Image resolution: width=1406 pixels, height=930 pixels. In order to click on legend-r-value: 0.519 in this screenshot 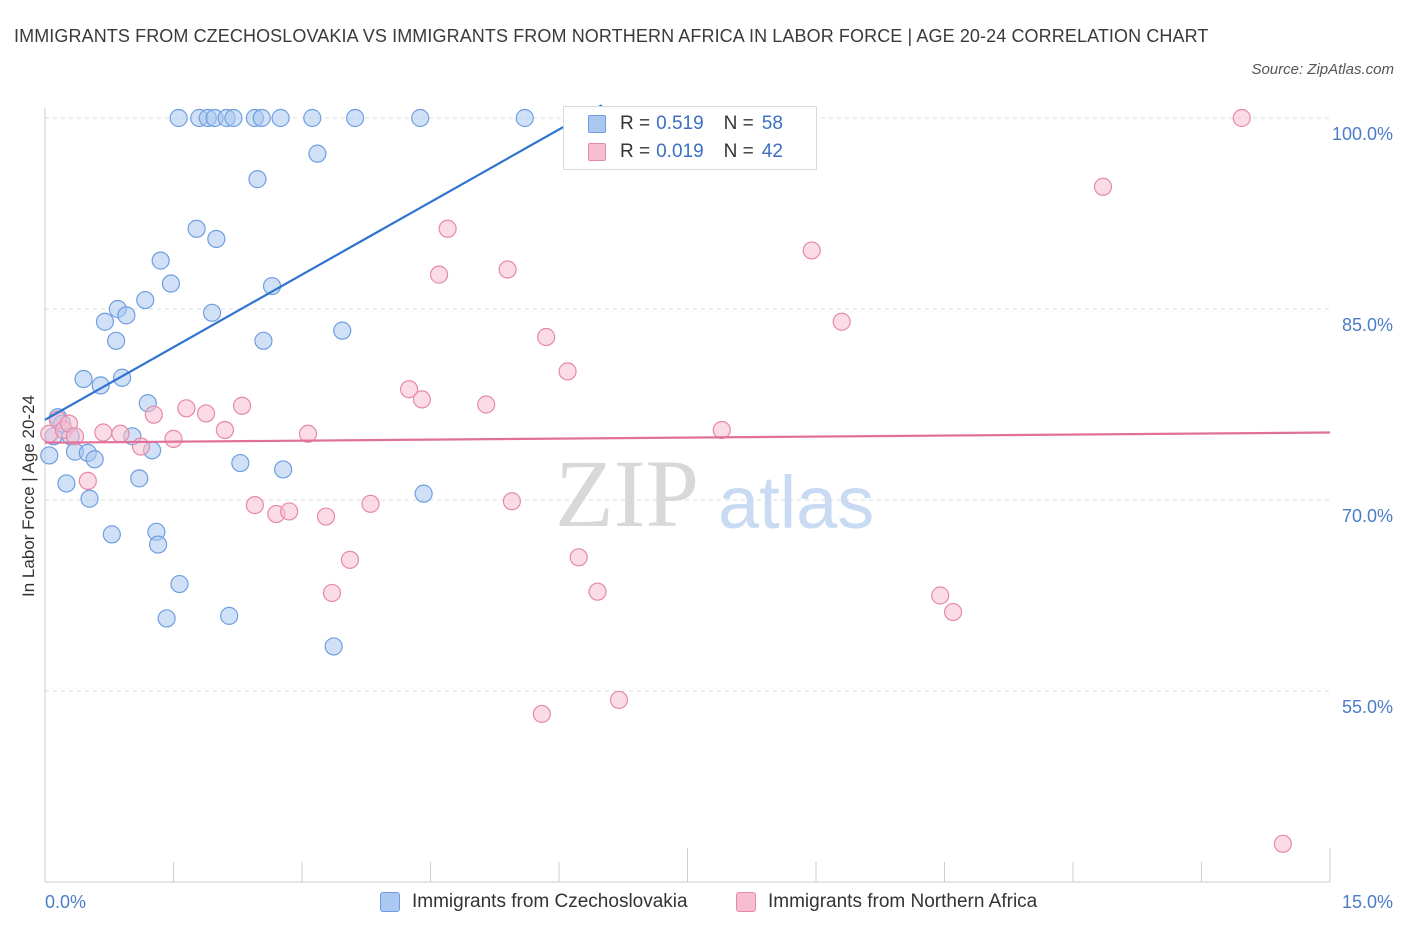, I will do `click(680, 123)`.